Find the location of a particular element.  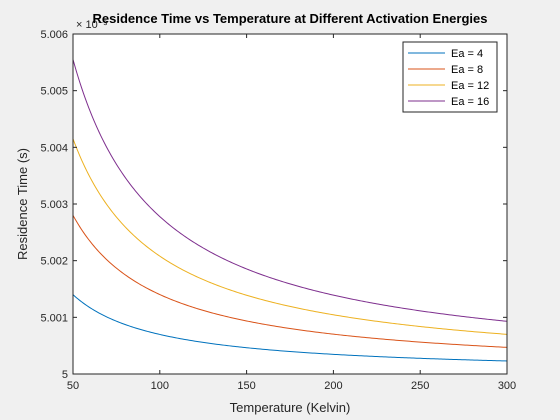

legend: Ea = 4 Ea = 8 Ea = 12 Ea = 16 is located at coordinates (450, 77).